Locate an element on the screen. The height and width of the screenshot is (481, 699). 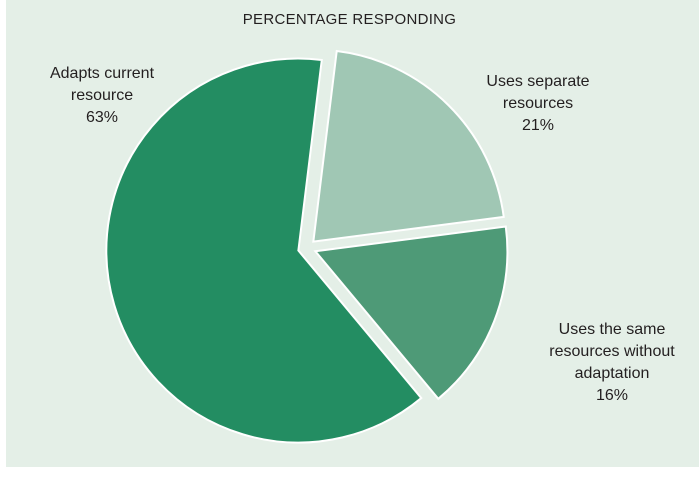
slice-value-label: 63% is located at coordinates (102, 117).